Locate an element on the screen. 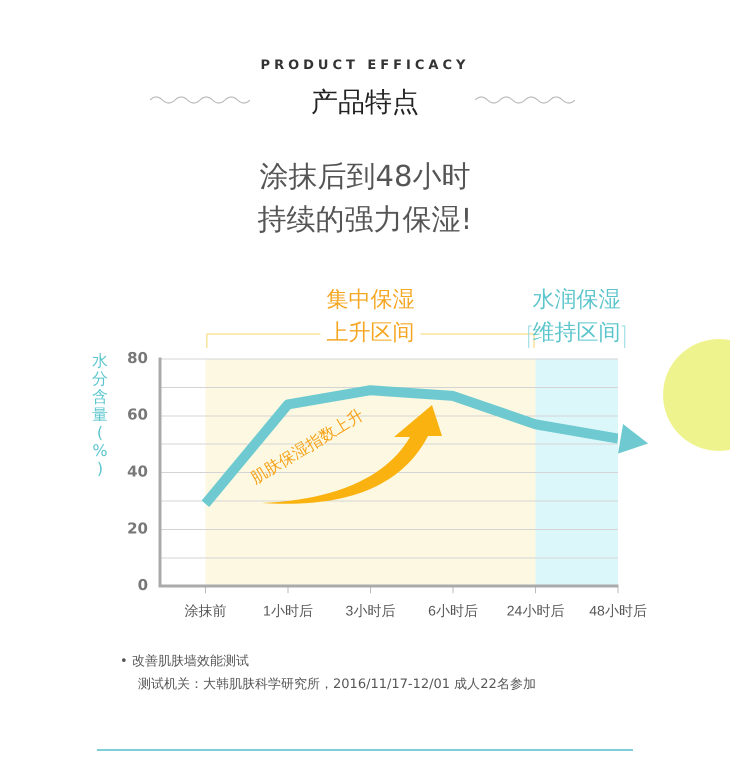  y-tick-label: 20 is located at coordinates (137, 528).